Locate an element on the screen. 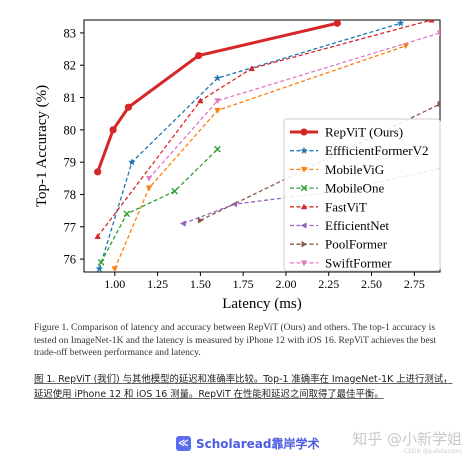  x-tick-label: 2.75 is located at coordinates (414, 284).